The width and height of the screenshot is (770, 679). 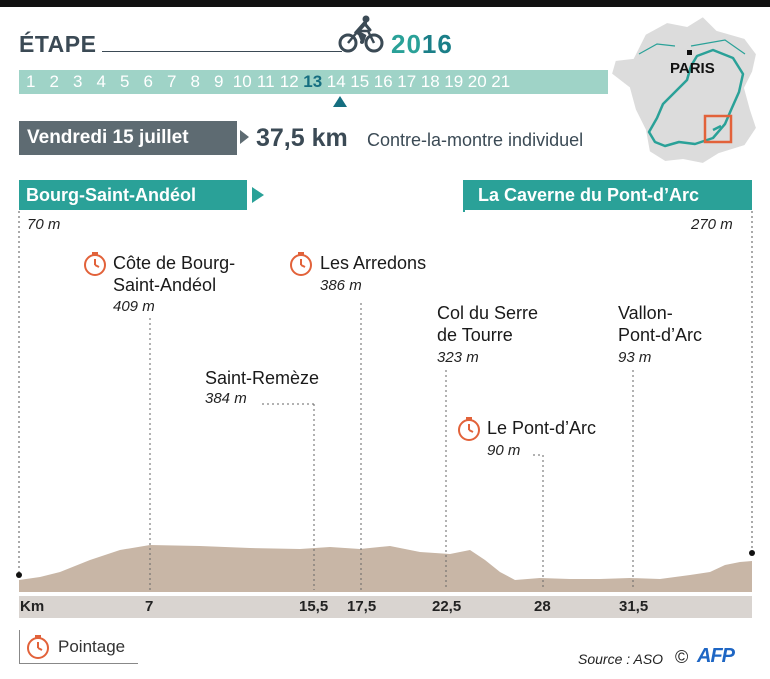 I want to click on poi-name-line2: Saint-Andéol, so click(x=165, y=285).